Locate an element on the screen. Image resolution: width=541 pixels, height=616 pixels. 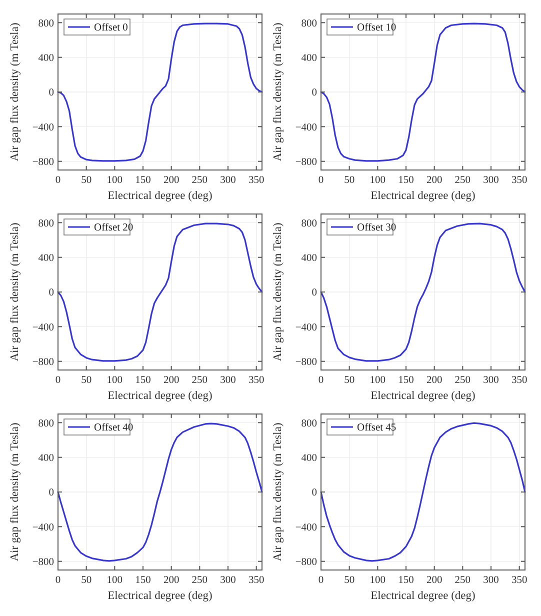
legend-label: Offset 10 is located at coordinates (376, 28).